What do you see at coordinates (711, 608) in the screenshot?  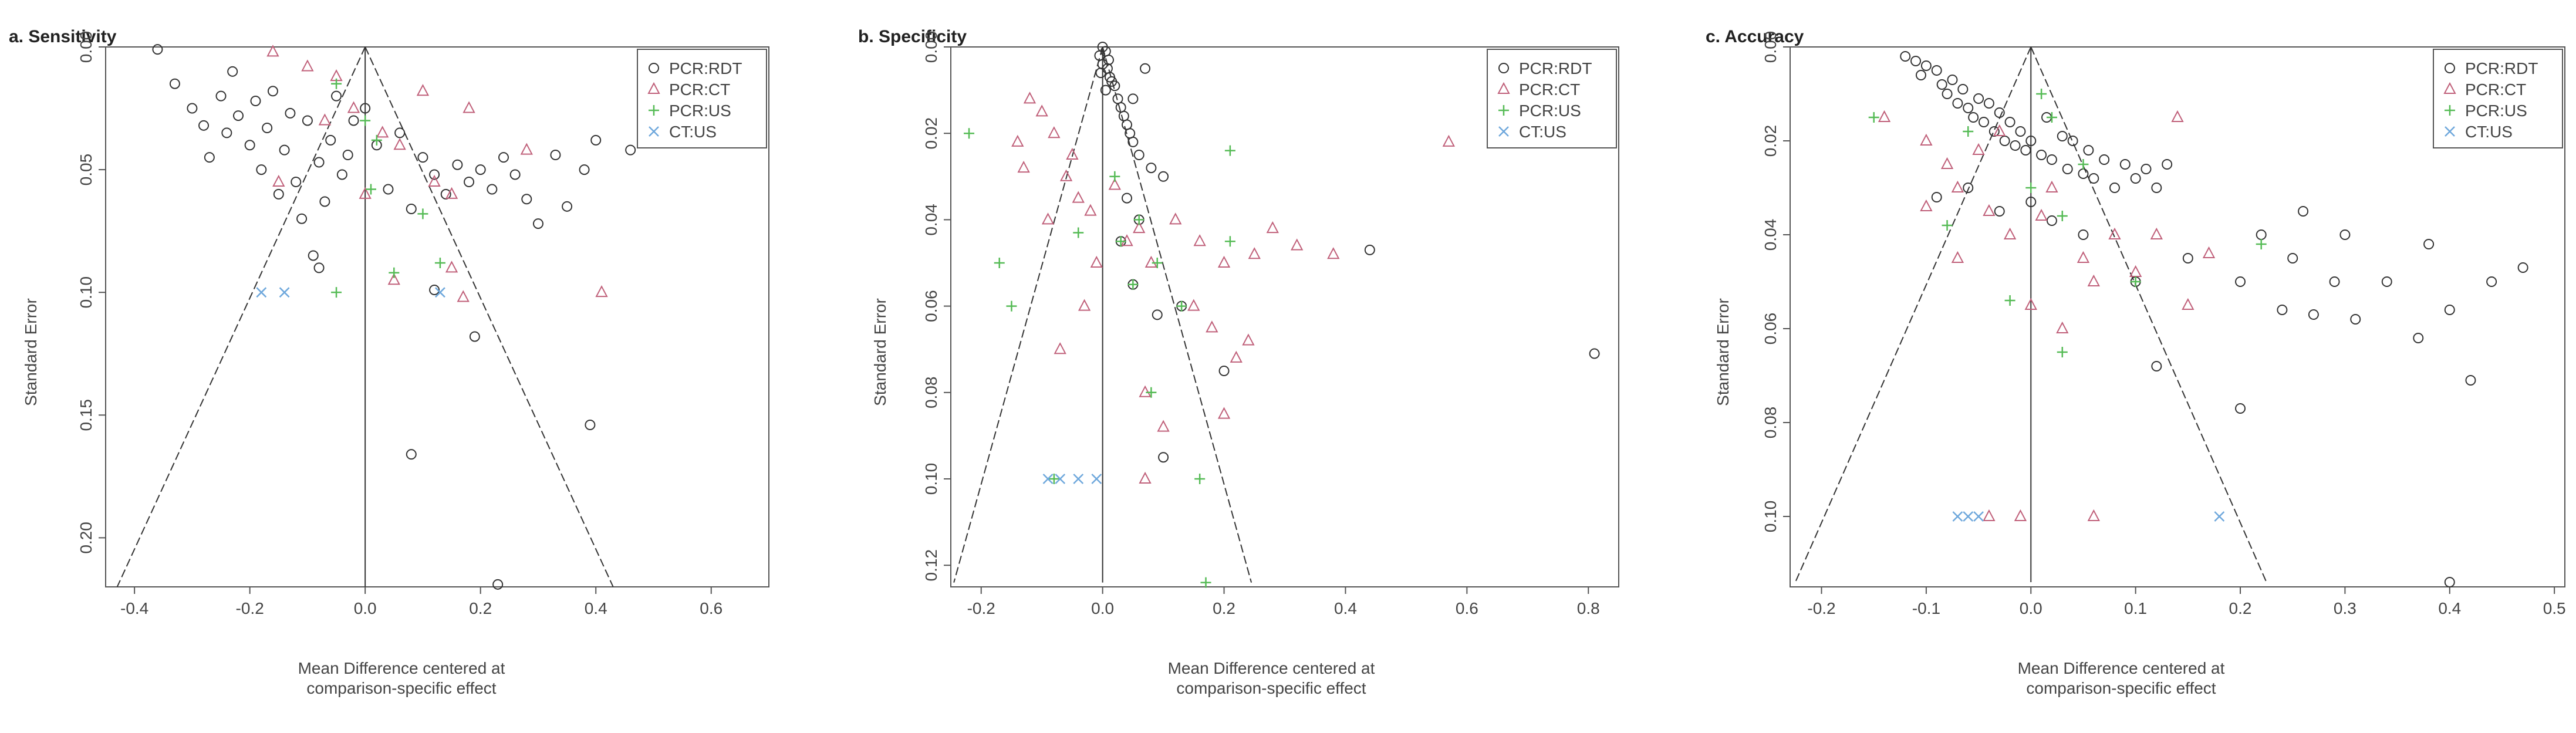 I see `x-tick-label: 0.6` at bounding box center [711, 608].